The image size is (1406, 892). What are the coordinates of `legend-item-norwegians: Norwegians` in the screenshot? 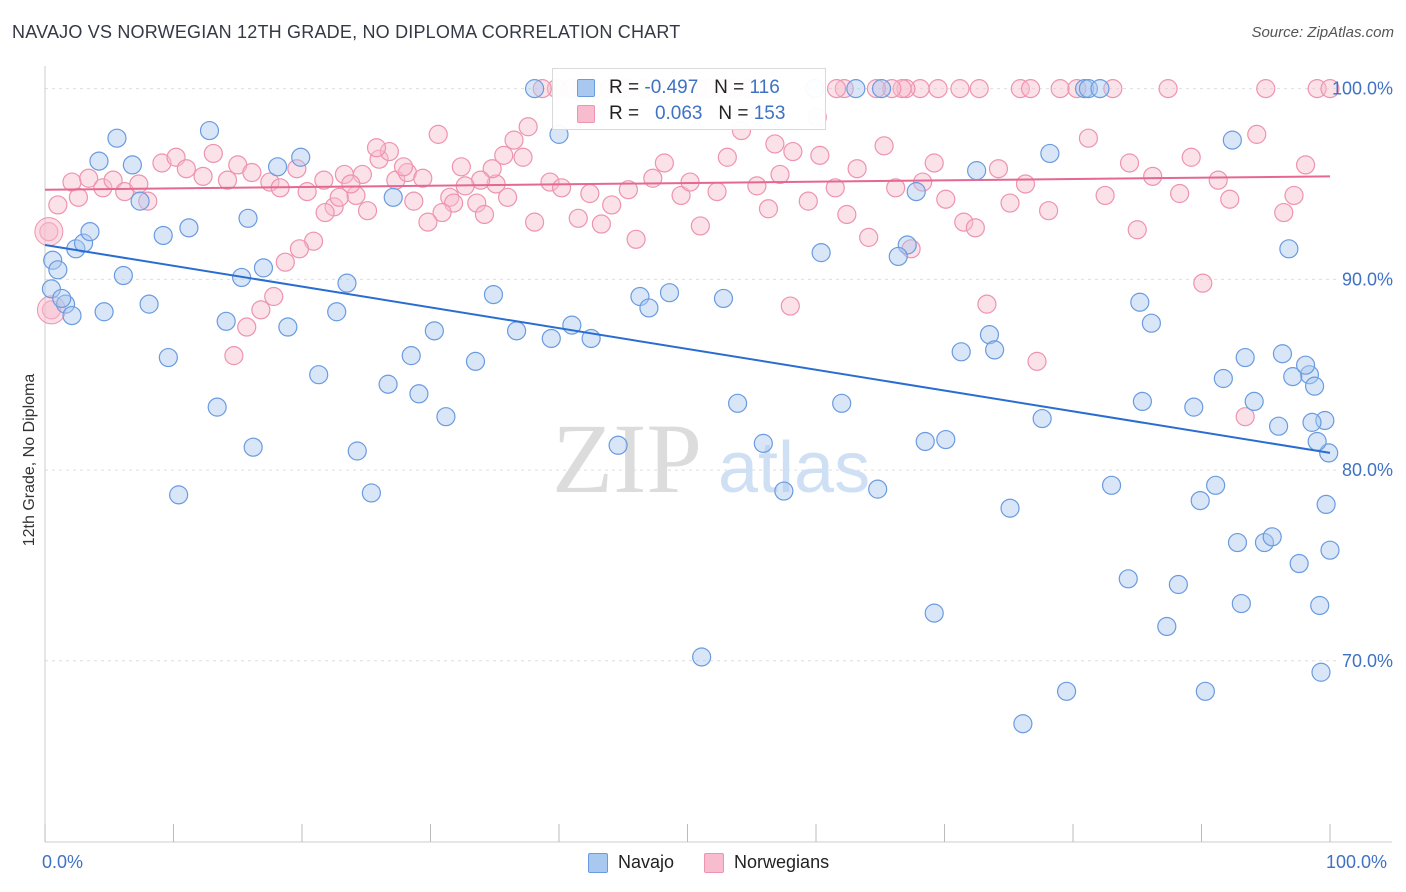 It's located at (766, 862).